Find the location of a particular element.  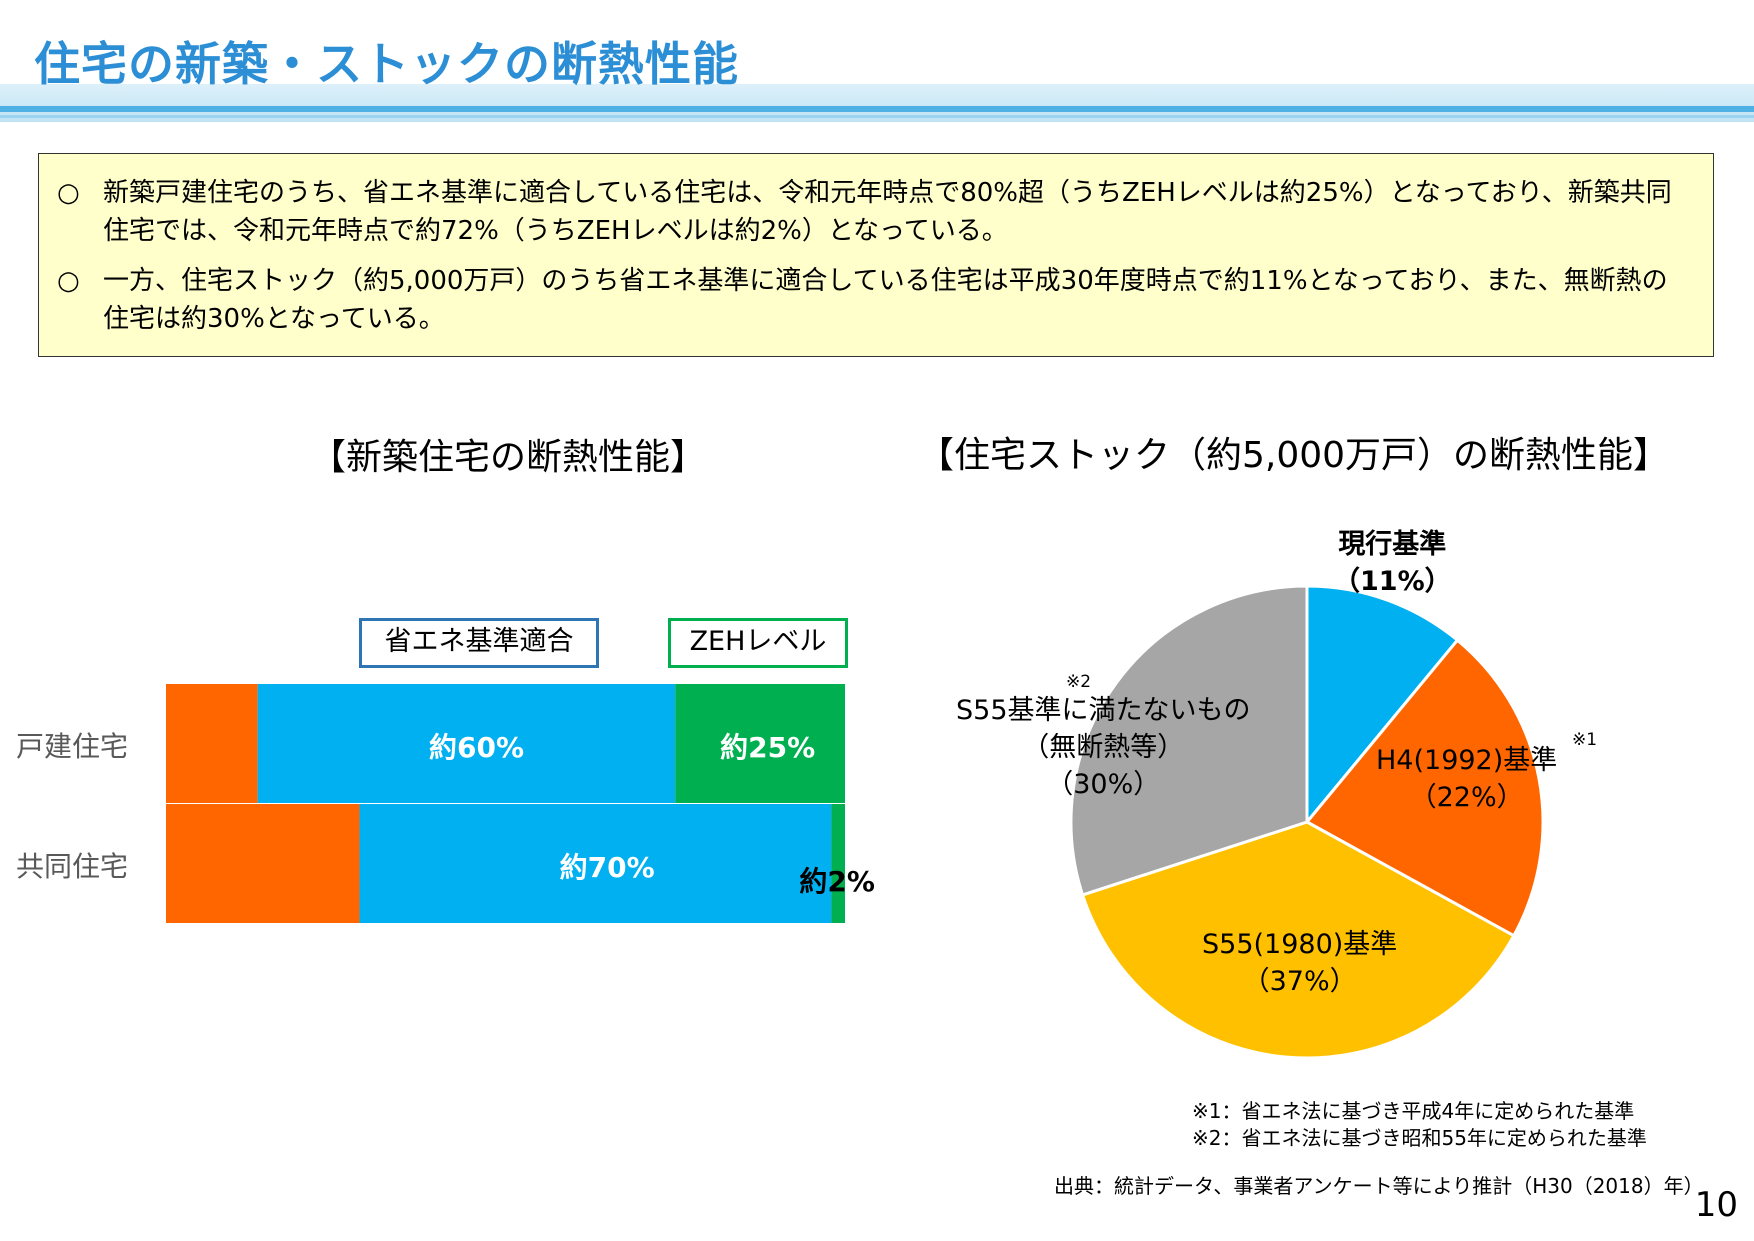

pie-label-below: S55基準に満たないもの （無断熱等） （30%） is located at coordinates (1103, 747).